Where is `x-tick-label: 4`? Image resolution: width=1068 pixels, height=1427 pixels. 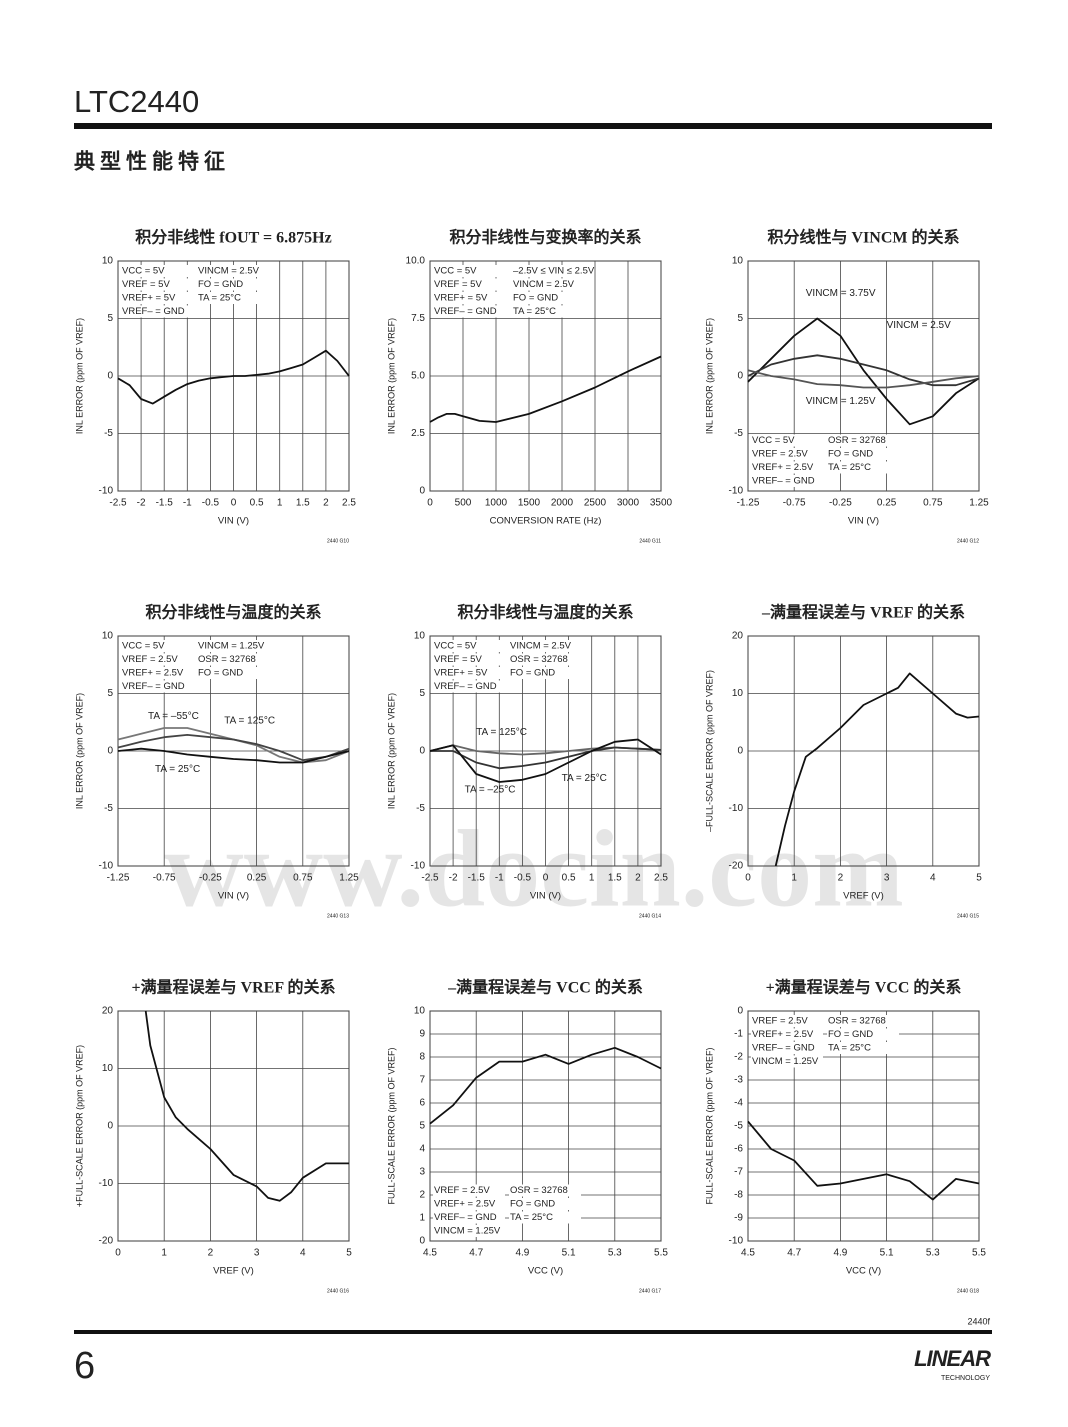
x-tick-label: 4 is located at coordinates (933, 878).